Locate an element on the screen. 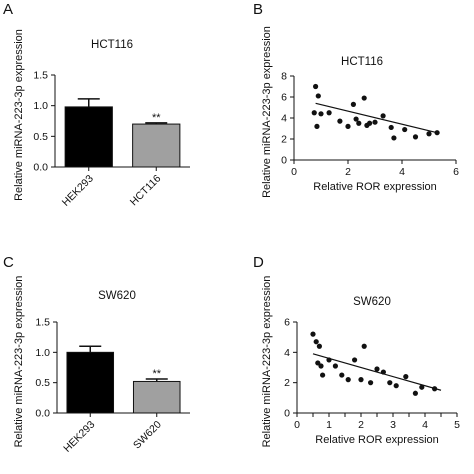 This screenshot has width=474, height=474. x-tick-label: 3 is located at coordinates (393, 425).